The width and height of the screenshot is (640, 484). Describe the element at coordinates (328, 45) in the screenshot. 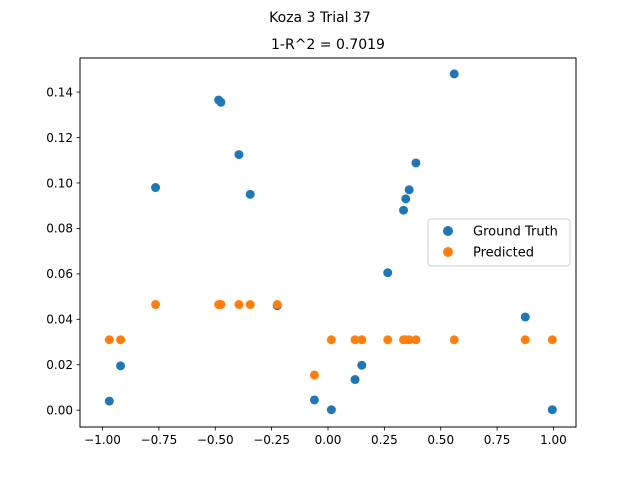

I see `axes-title: 1-R^2 = 0.7019` at that location.